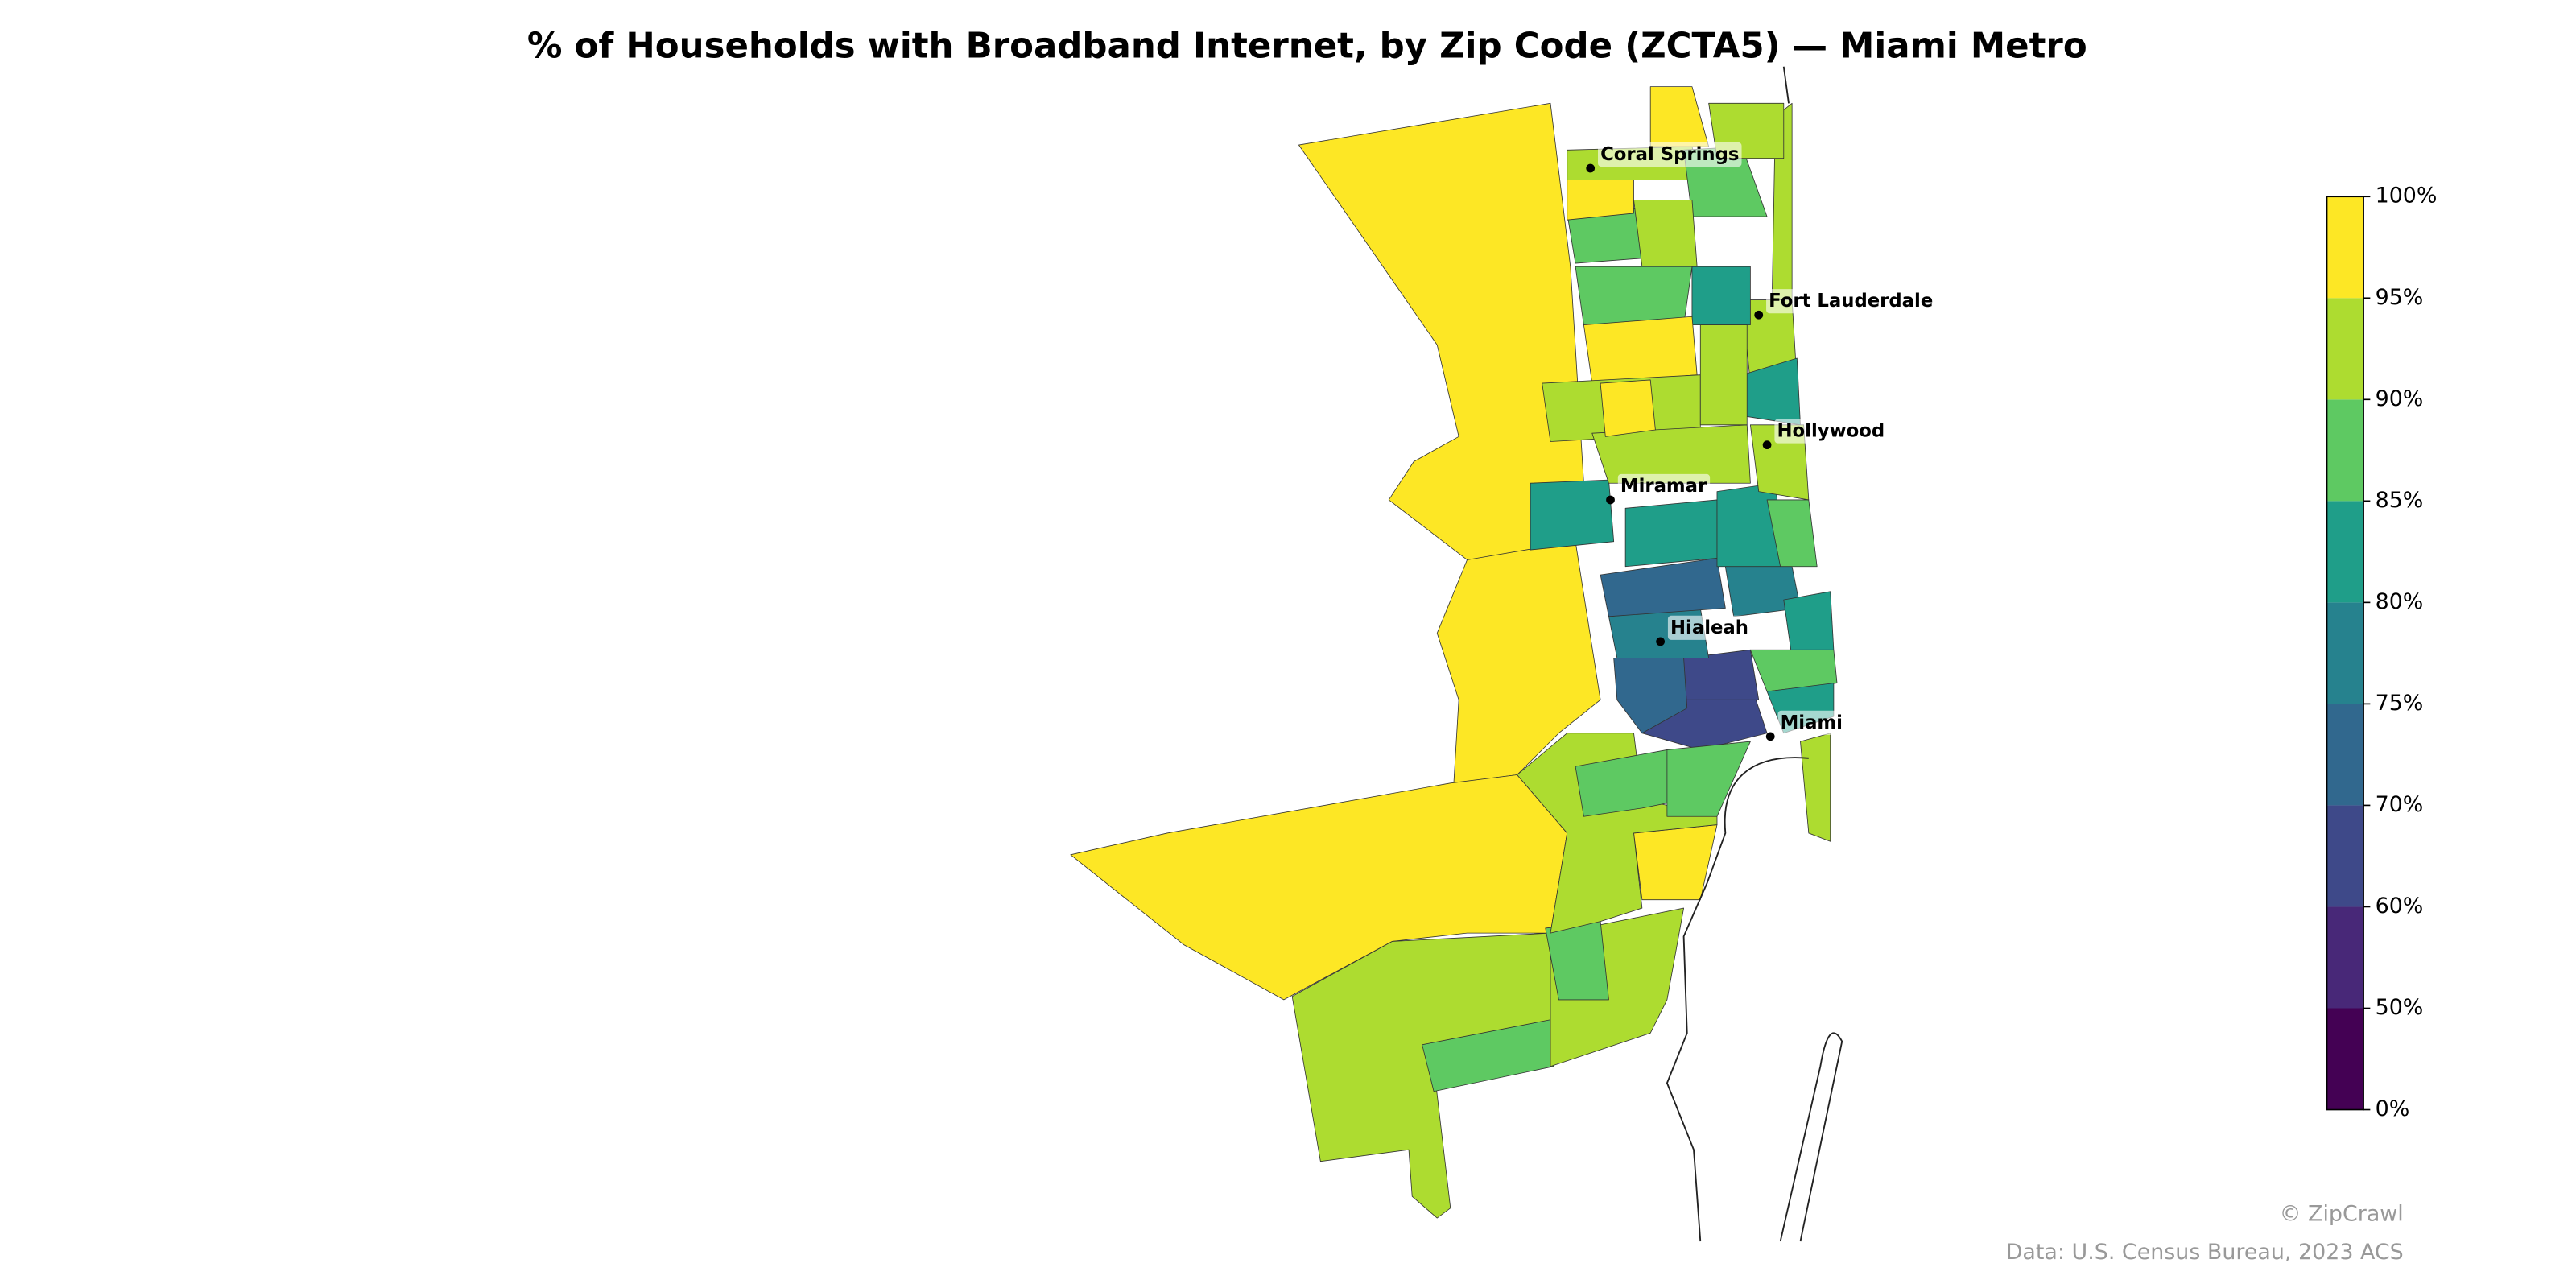  I want to click on colorbar-tick-label: 95%, so click(2400, 297).